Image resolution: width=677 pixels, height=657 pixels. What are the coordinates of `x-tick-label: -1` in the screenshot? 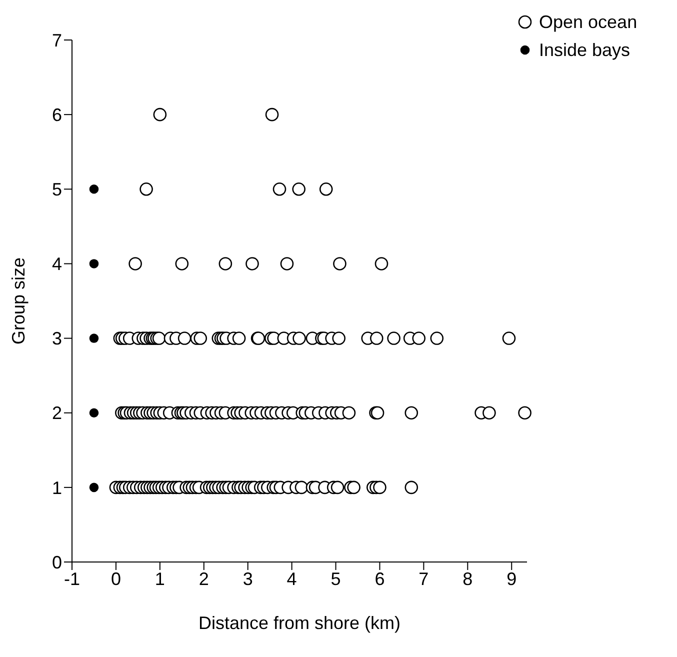 It's located at (72, 578).